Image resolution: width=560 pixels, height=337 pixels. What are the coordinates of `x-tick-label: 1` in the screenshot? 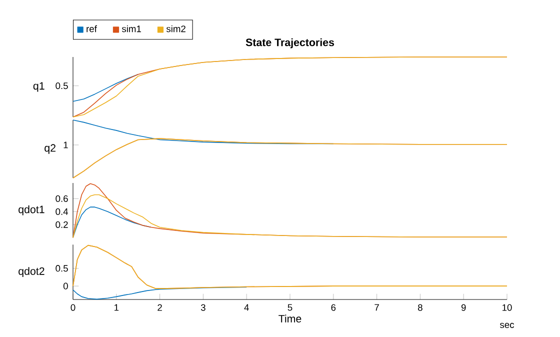 It's located at (116, 307).